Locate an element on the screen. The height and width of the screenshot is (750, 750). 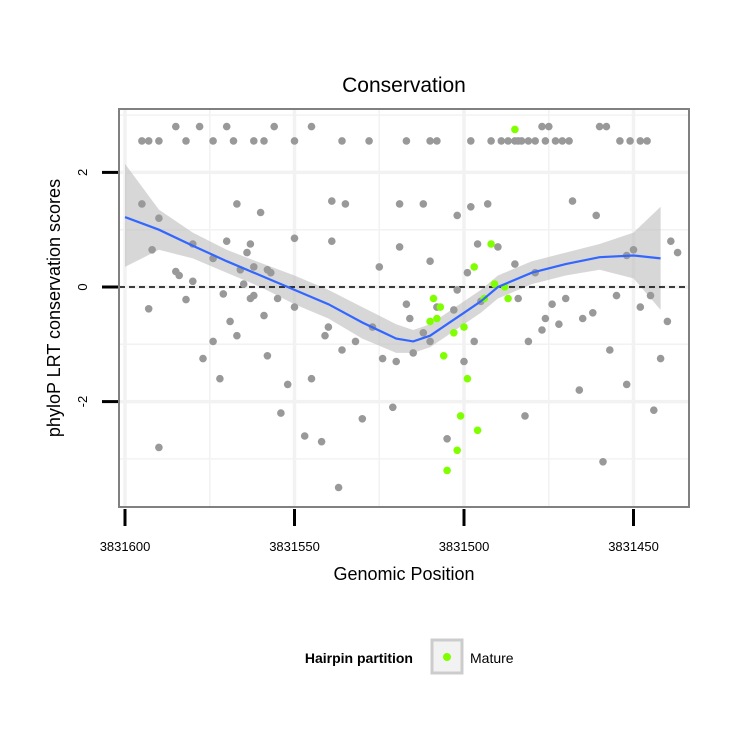
x-tick-label: 3831500 is located at coordinates (464, 546).